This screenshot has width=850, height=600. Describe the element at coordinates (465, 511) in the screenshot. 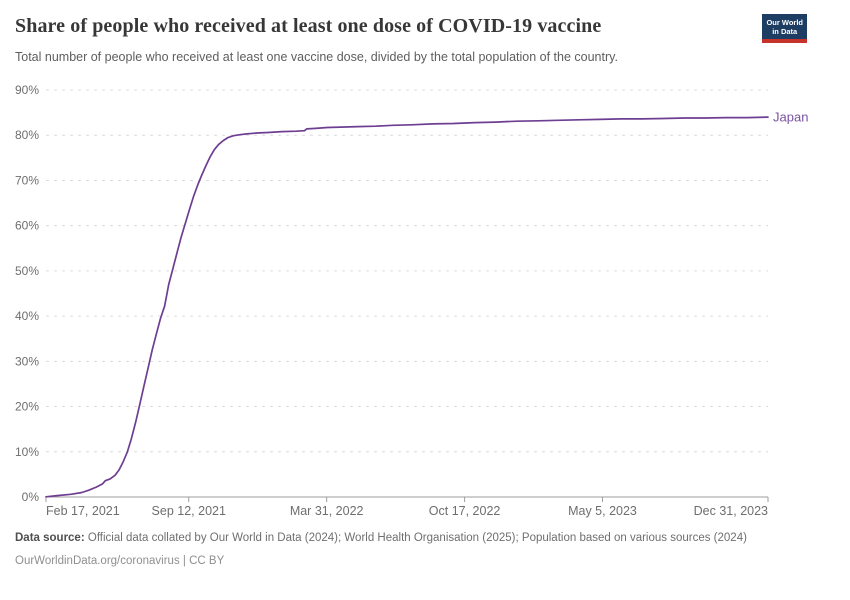

I see `x-axis-tick-label: Oct 17, 2022` at that location.